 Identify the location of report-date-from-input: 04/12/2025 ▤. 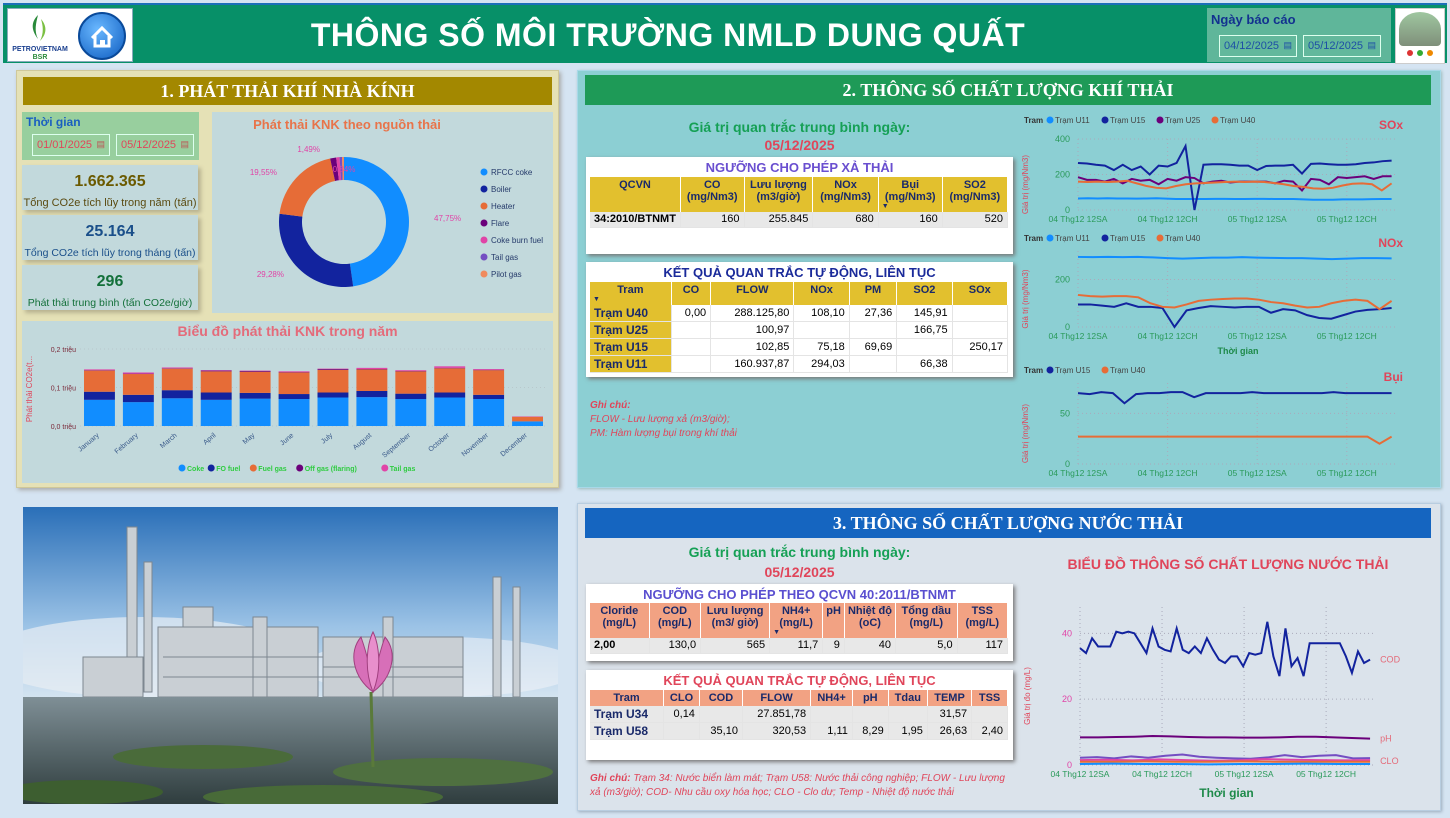
(1258, 46).